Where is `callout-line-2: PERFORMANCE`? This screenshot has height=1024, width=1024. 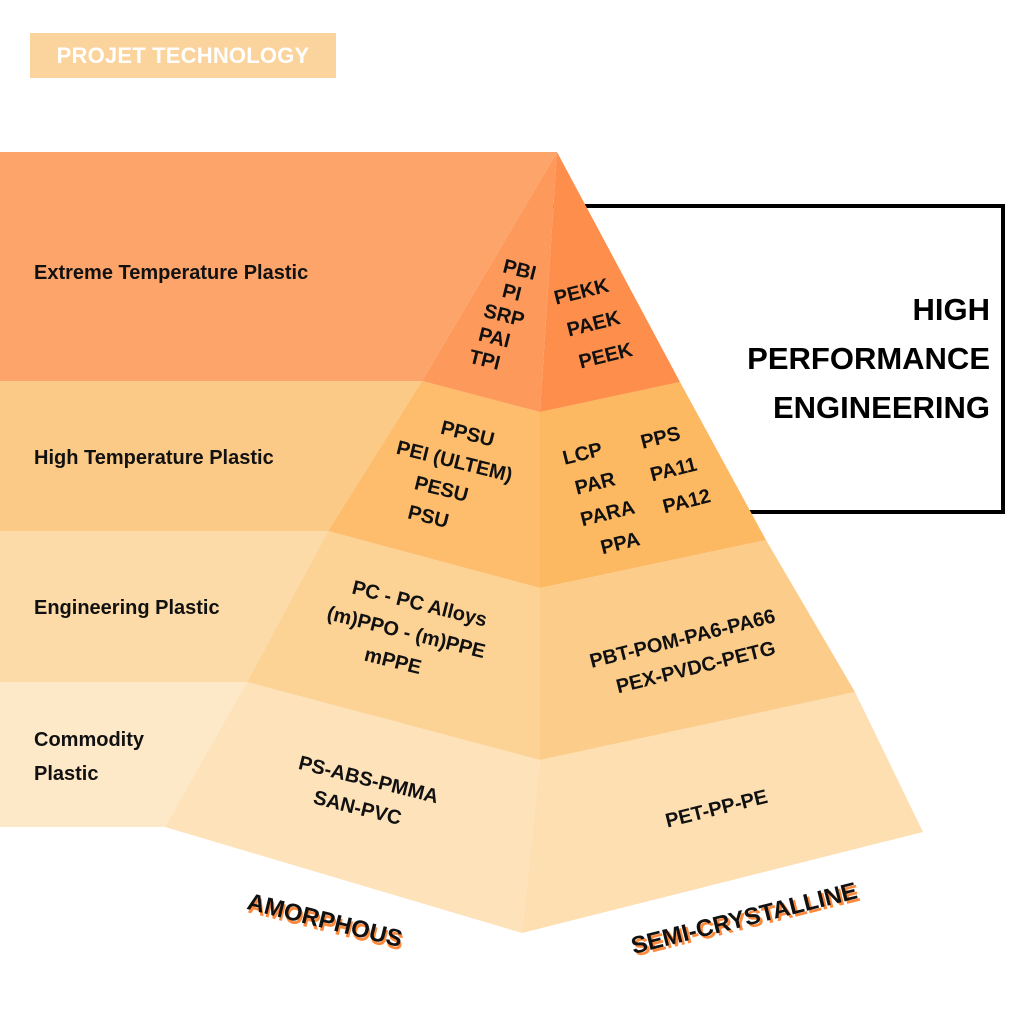
callout-line-2: PERFORMANCE is located at coordinates (868, 358).